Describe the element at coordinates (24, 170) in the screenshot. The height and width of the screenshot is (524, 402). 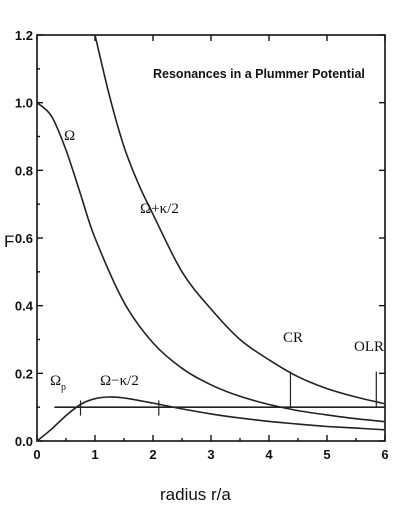
I see `y-tick-label: 0.8` at that location.